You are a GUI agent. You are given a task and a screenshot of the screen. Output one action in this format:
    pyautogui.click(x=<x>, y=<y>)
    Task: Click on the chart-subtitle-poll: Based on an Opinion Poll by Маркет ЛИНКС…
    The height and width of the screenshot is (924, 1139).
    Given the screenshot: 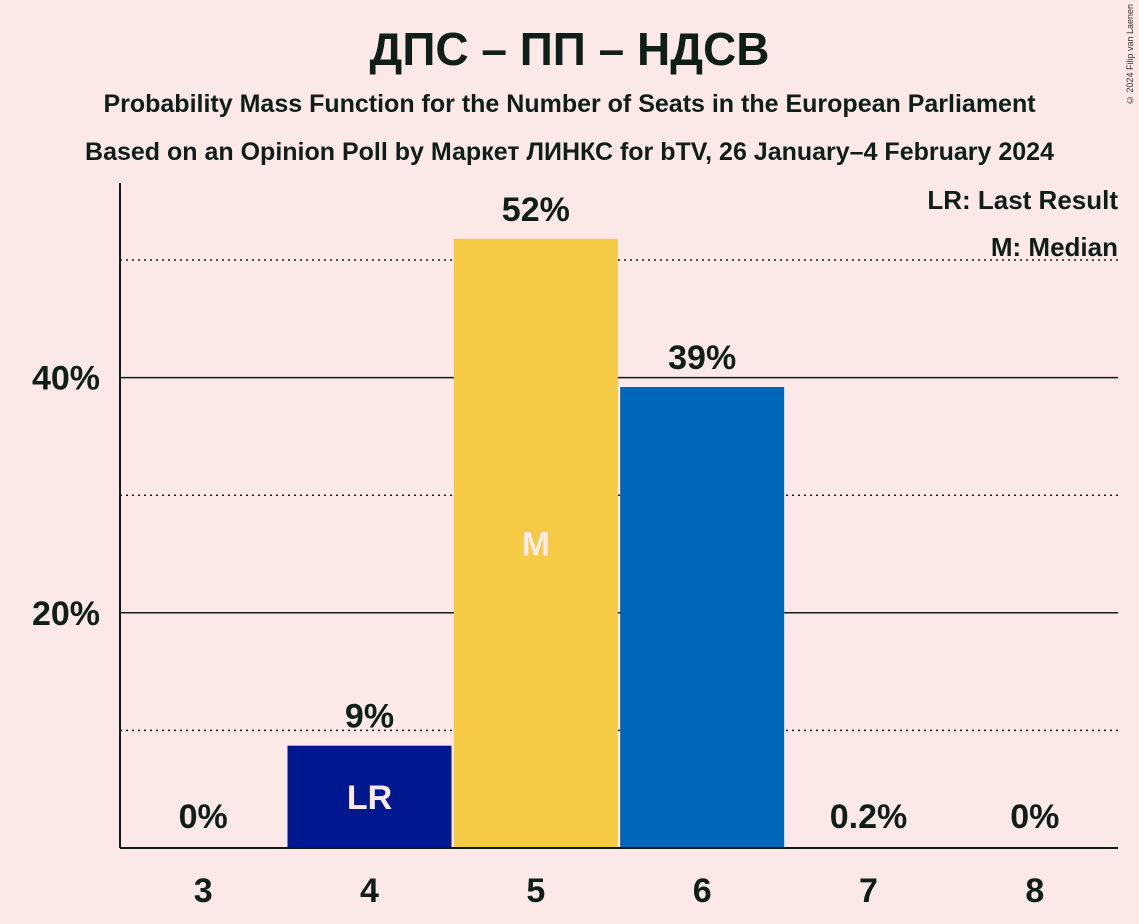 What is the action you would take?
    pyautogui.click(x=569, y=152)
    